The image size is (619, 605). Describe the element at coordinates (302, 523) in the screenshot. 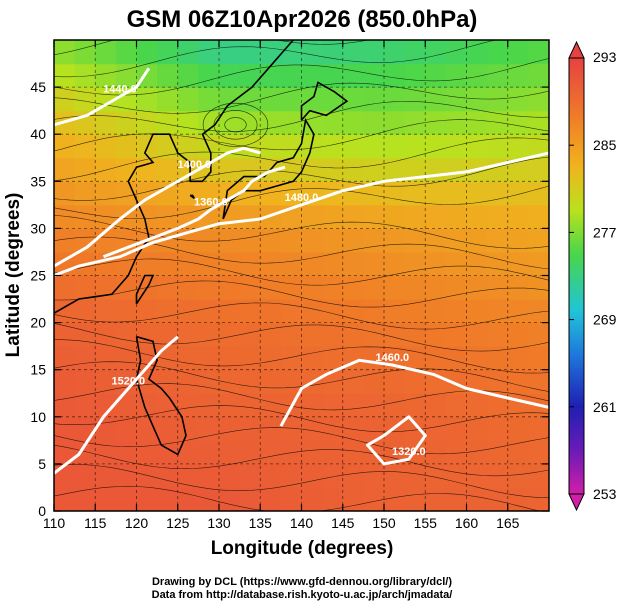

I see `x-tick-label: 140` at that location.